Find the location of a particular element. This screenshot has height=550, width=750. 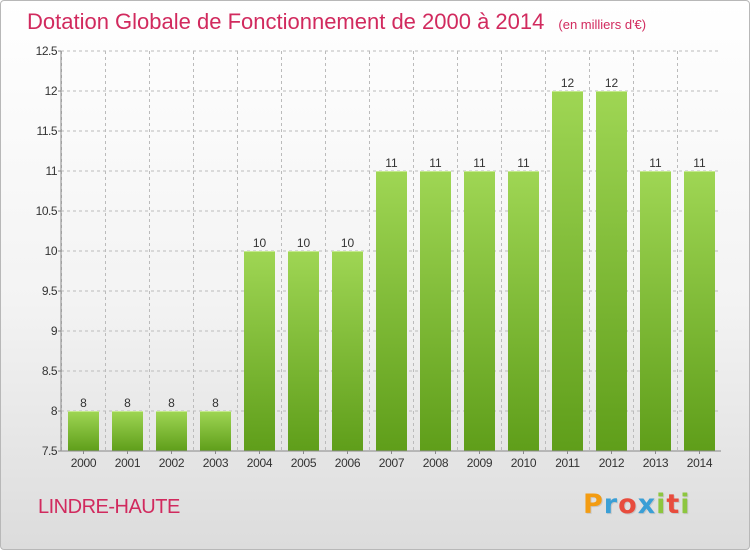

logo-letter: r is located at coordinates (611, 504).